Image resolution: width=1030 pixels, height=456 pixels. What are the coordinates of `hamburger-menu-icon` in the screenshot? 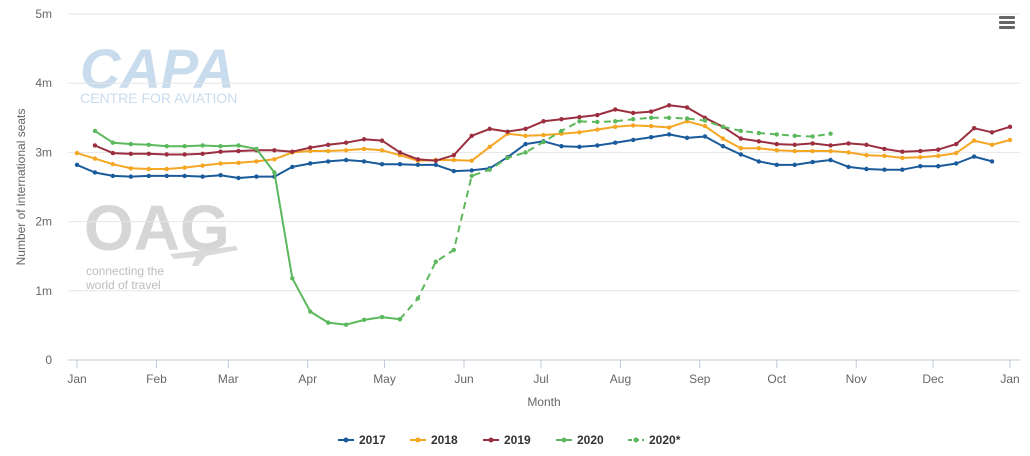 It's located at (1007, 24).